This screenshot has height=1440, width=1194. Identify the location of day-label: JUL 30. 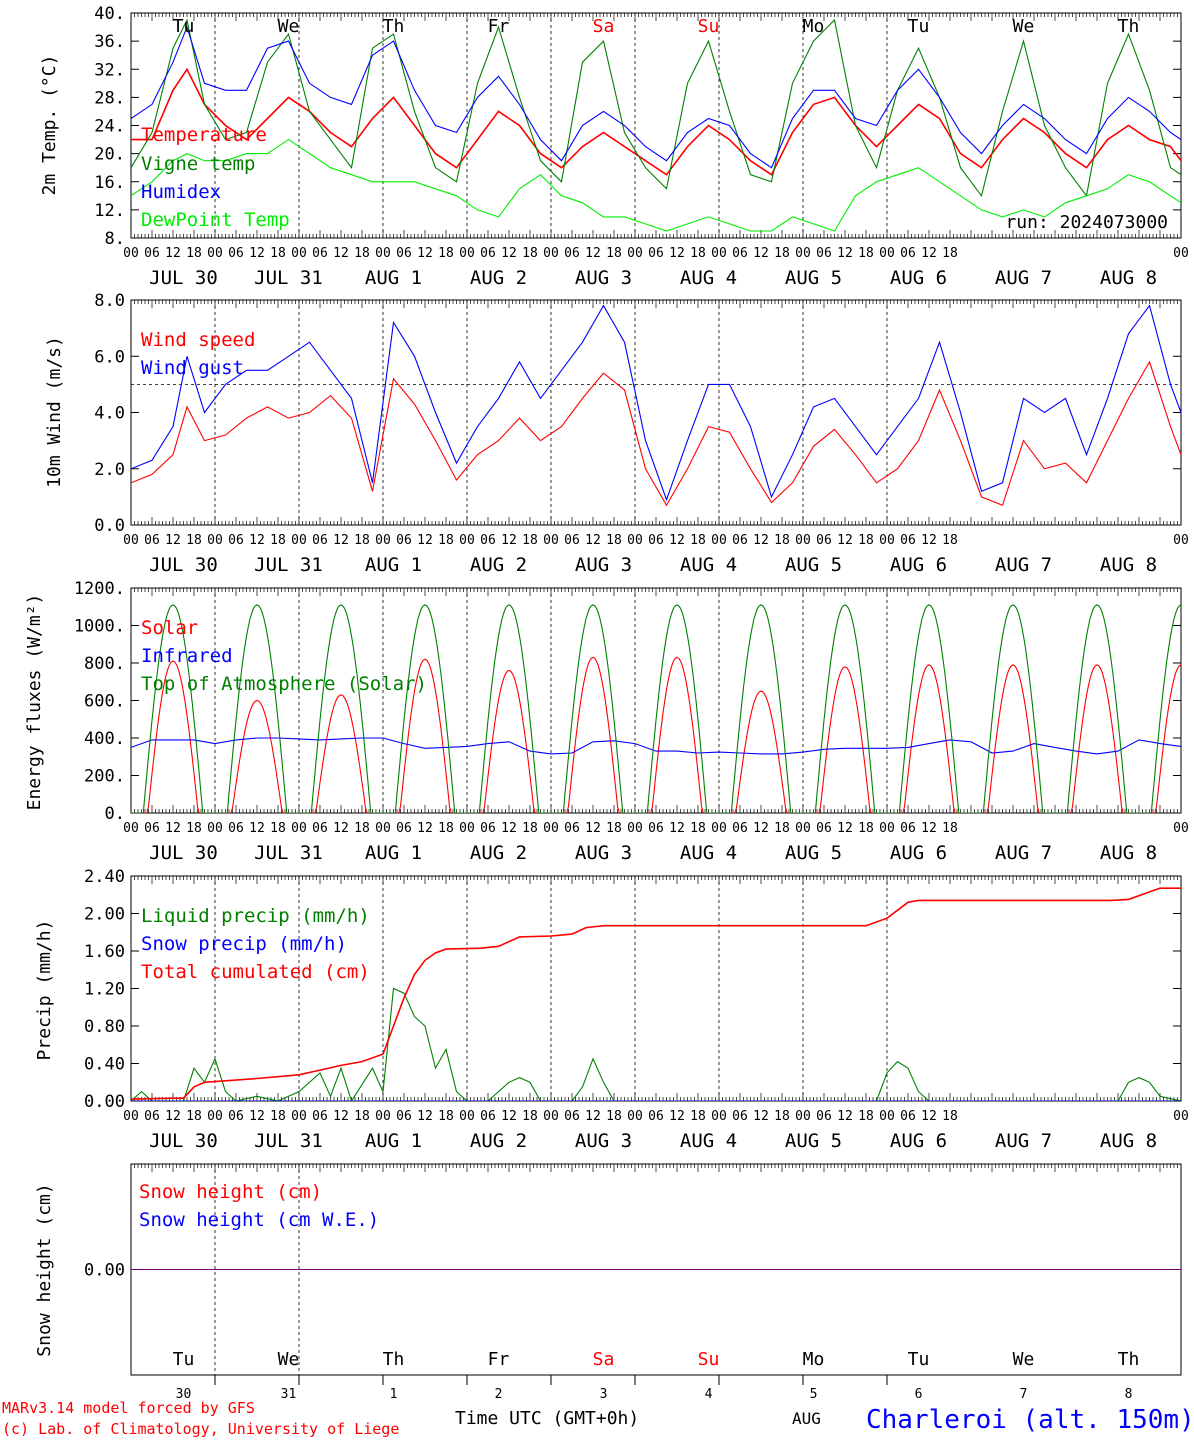
(183, 1141).